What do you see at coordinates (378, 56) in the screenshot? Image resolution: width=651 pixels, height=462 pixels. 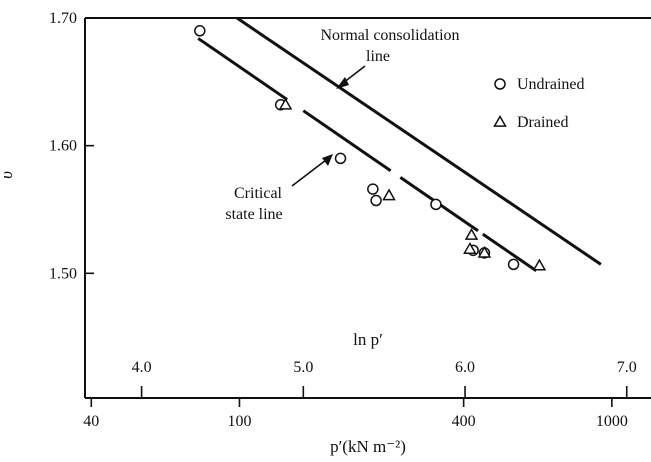 I see `normal-consolidation-label: line` at bounding box center [378, 56].